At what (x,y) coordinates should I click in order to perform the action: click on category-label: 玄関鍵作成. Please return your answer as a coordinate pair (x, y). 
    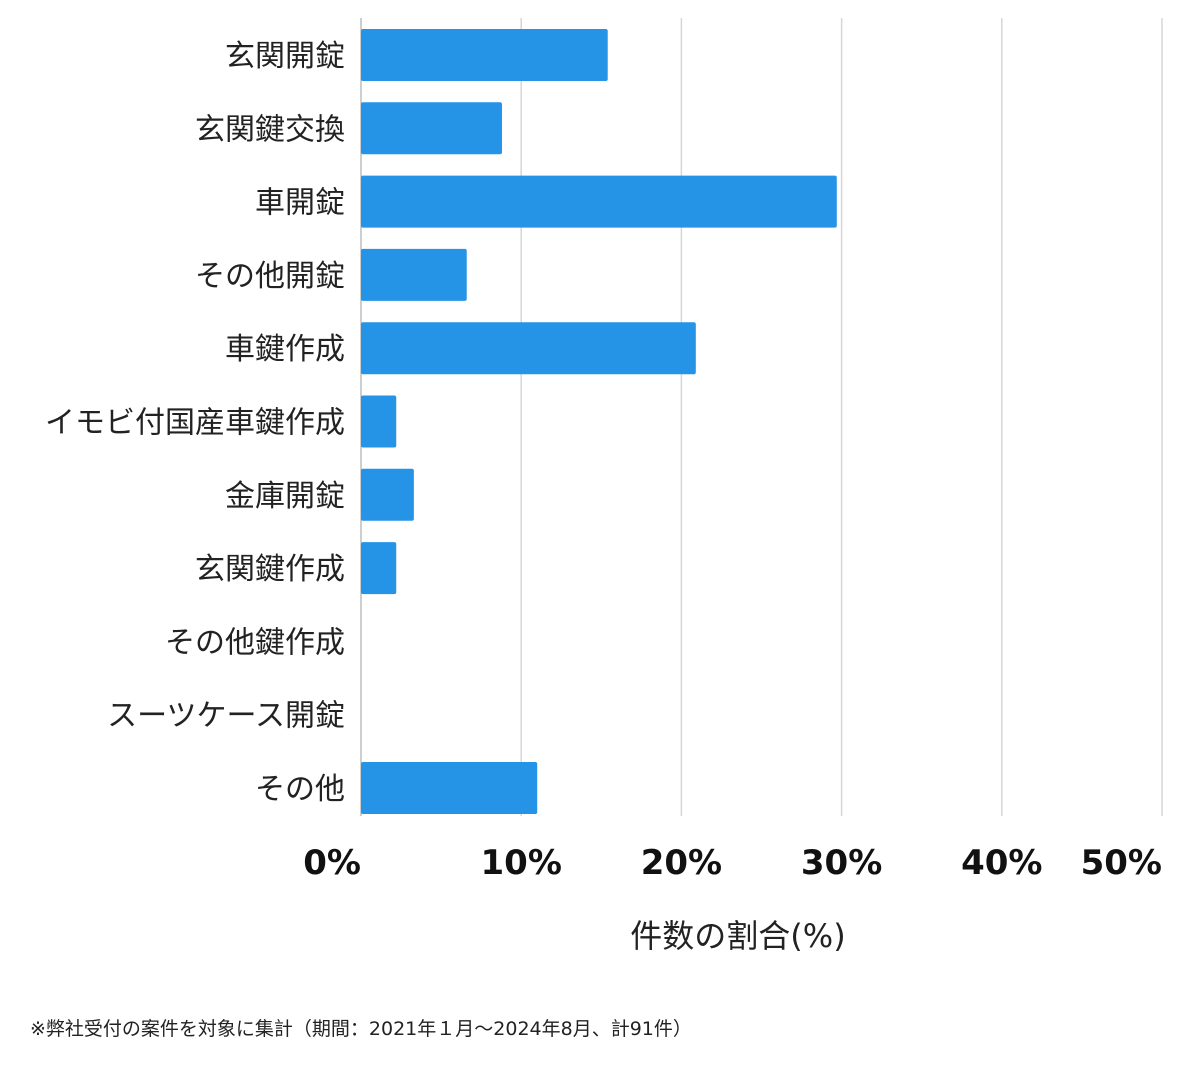
    Looking at the image, I should click on (270, 569).